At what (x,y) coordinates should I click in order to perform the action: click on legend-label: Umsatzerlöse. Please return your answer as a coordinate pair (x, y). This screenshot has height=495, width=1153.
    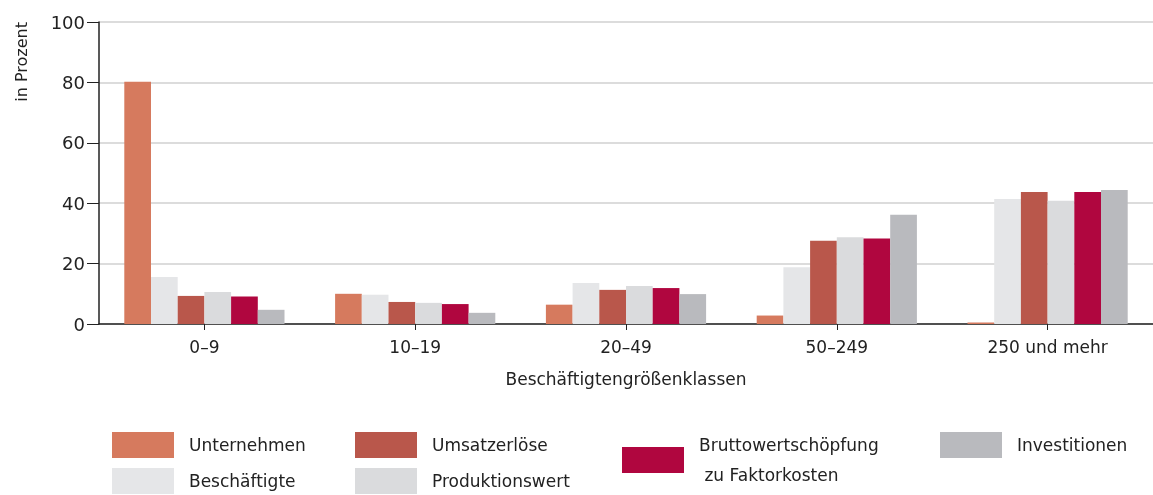
    Looking at the image, I should click on (490, 445).